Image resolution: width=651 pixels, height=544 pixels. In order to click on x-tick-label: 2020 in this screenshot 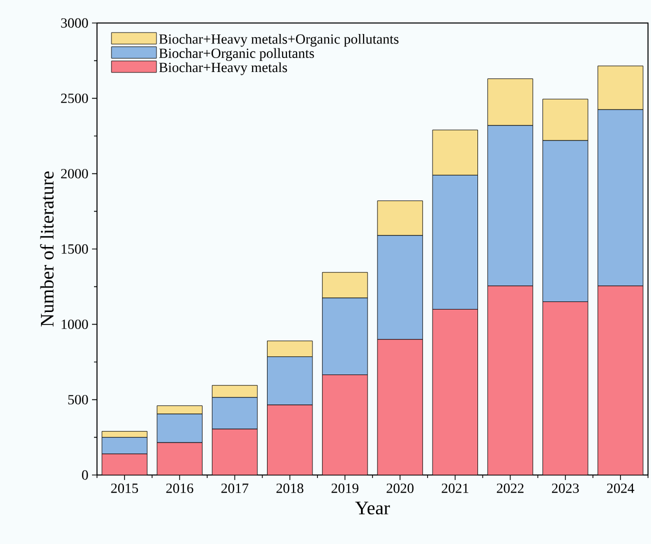, I will do `click(400, 488)`.